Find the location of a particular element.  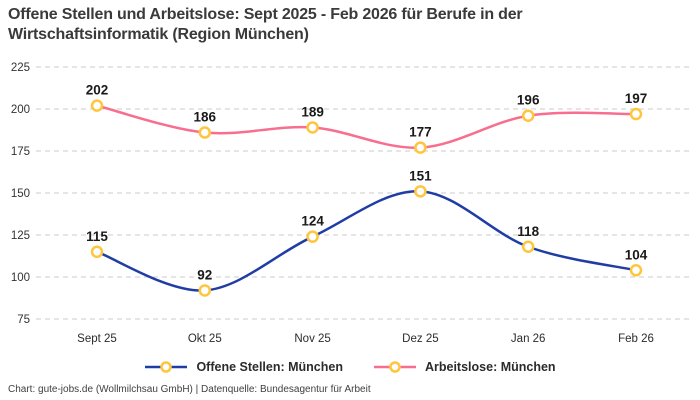

x-tick-label: Dez 25 is located at coordinates (420, 339).